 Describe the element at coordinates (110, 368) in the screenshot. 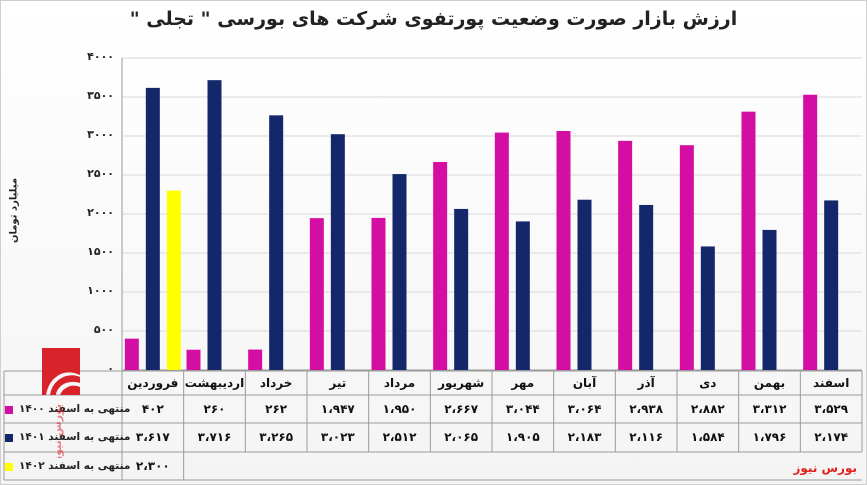

I see `y-tick-label: ۰` at that location.